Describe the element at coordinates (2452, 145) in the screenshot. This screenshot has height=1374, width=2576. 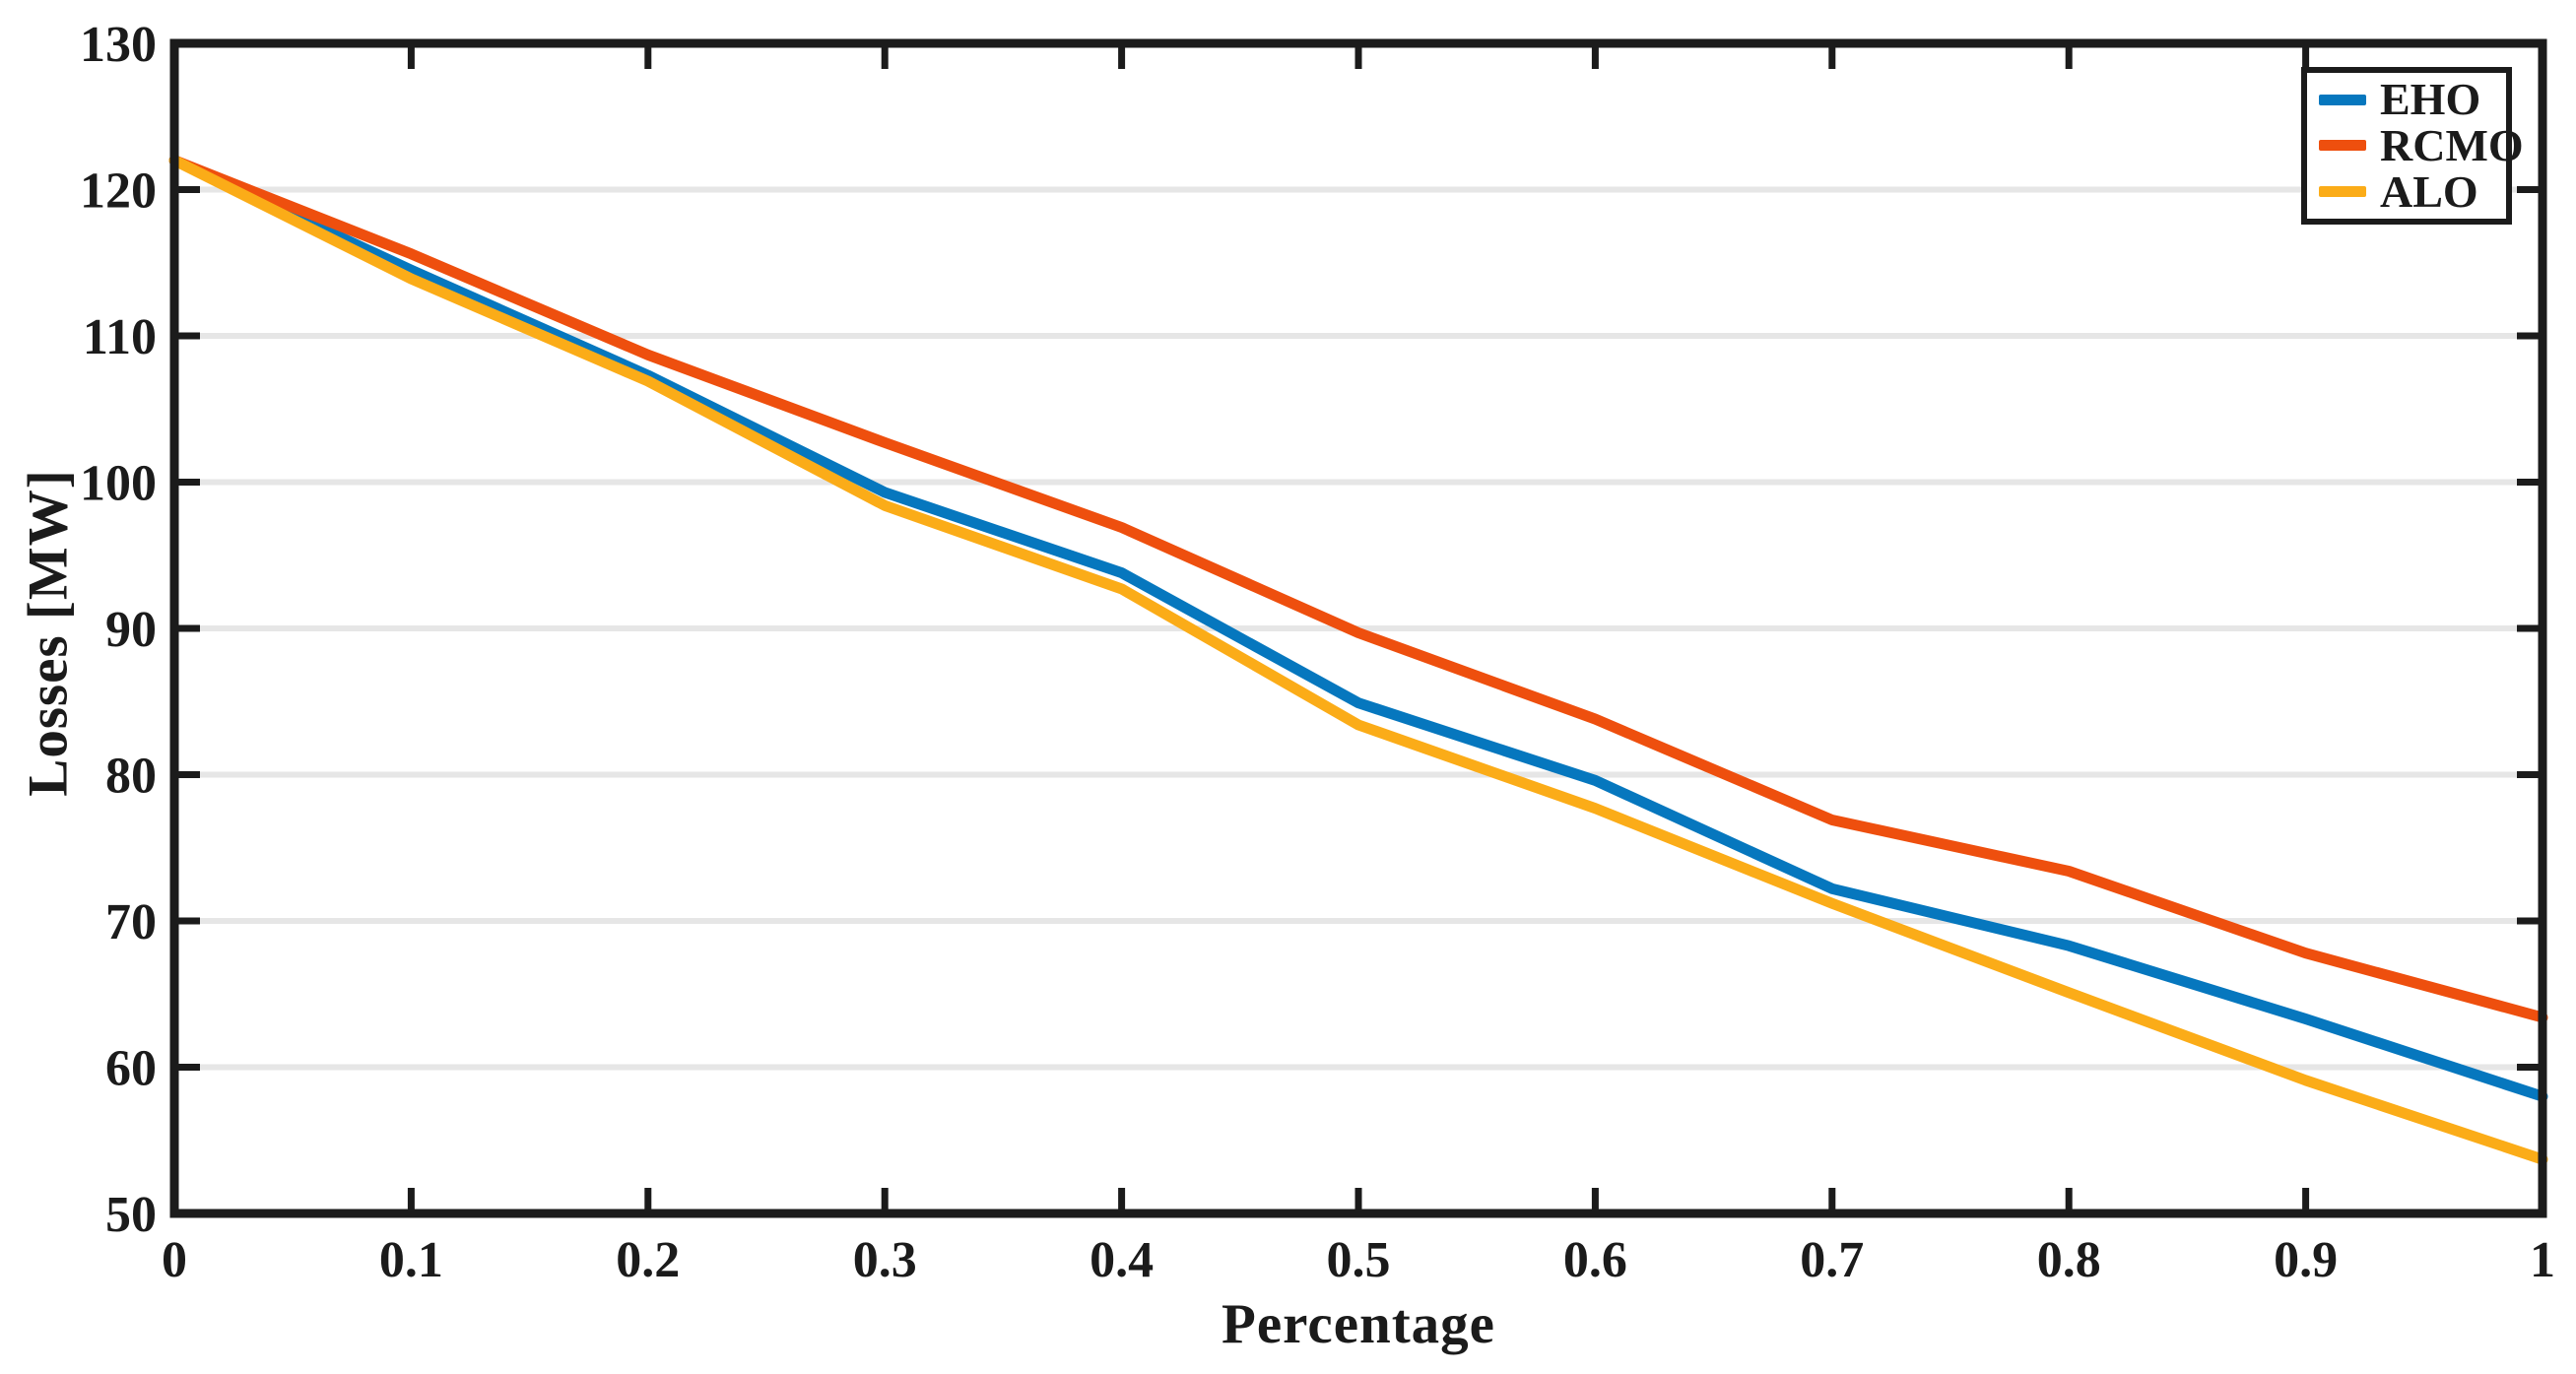
I see `legend-label-rcmo: RCMO` at that location.